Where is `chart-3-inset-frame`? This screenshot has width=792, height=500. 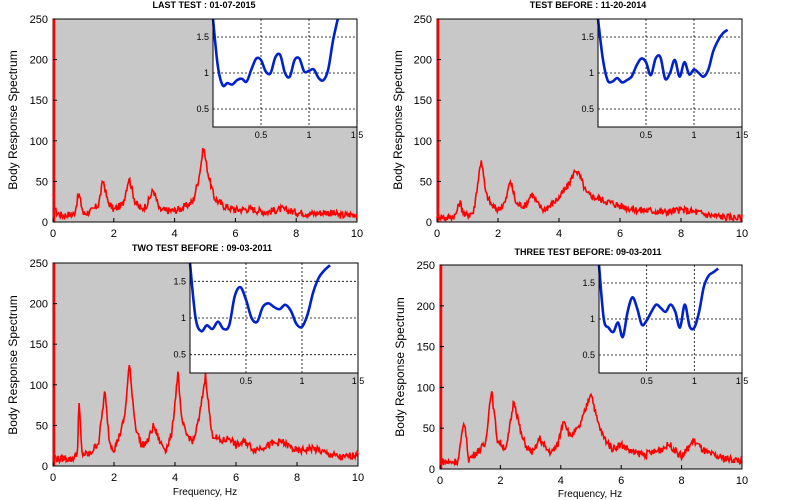
chart-3-inset-frame is located at coordinates (274, 318).